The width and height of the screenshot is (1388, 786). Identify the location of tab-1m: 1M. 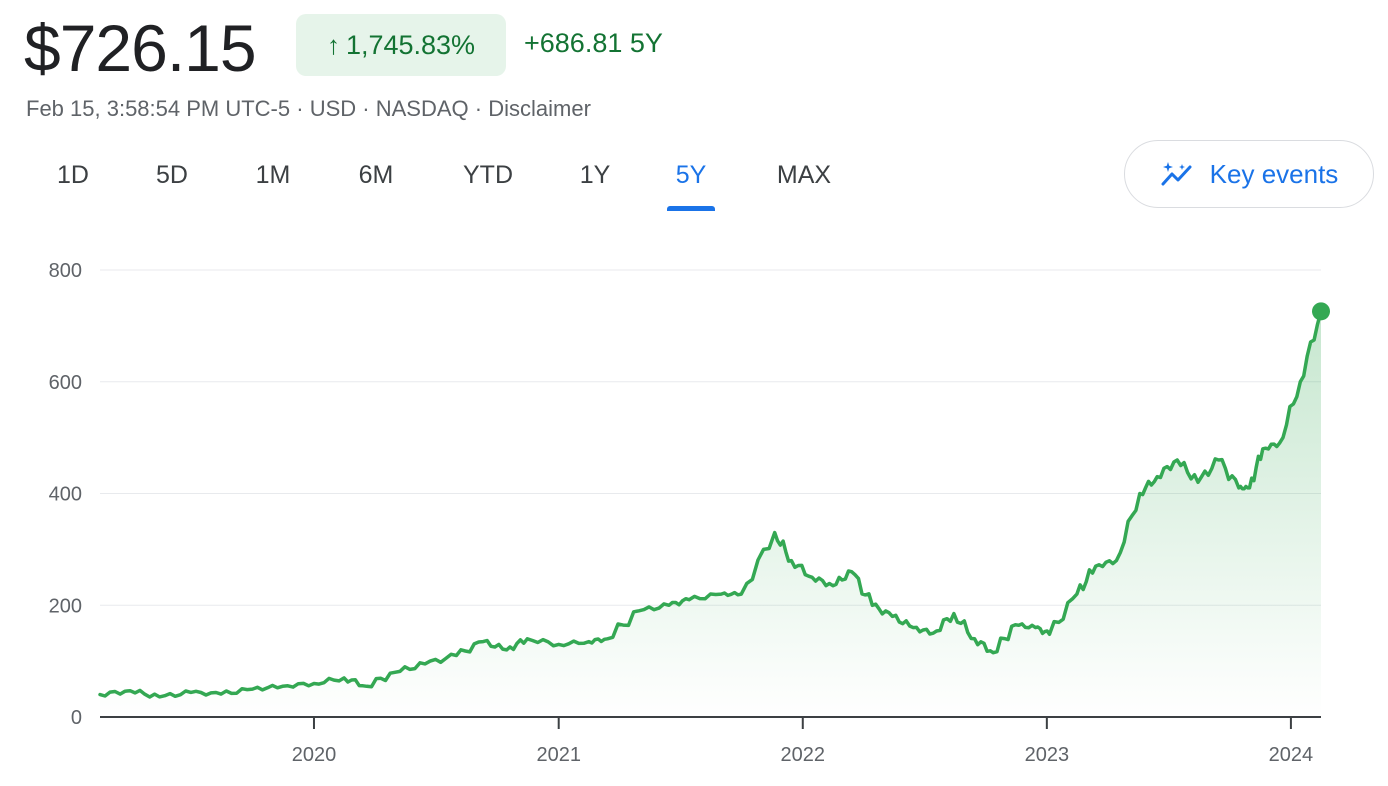
(273, 175).